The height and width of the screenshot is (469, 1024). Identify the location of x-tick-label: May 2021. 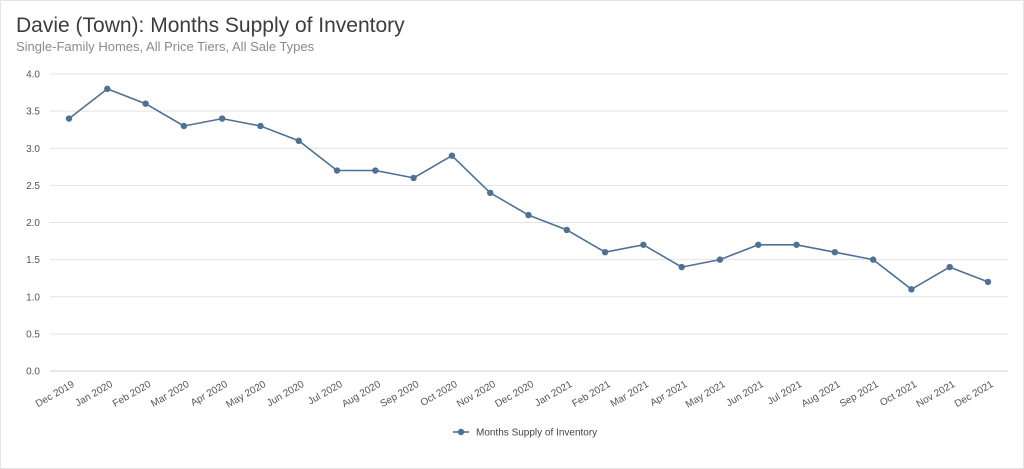
(706, 395).